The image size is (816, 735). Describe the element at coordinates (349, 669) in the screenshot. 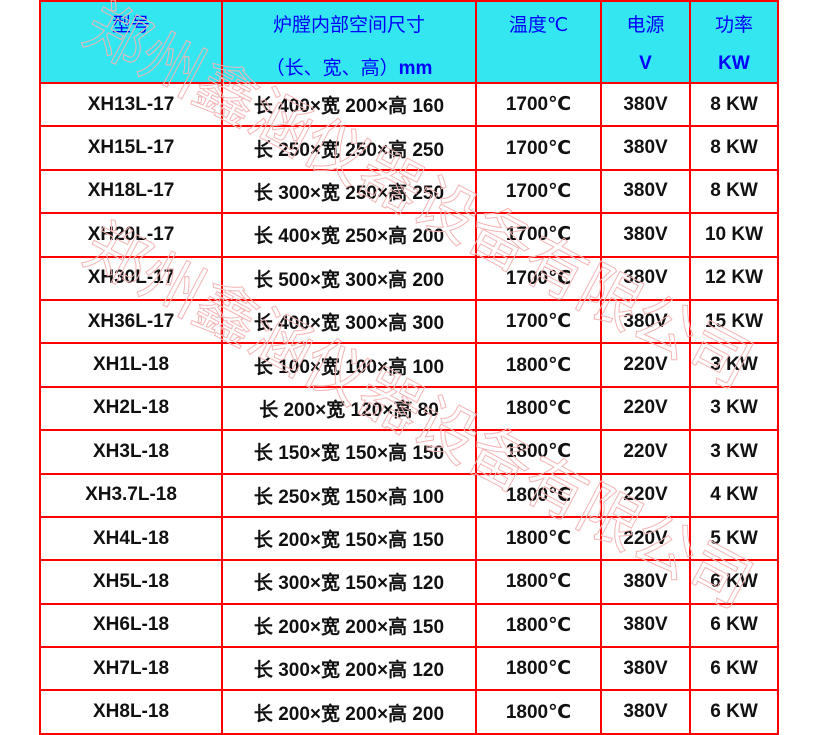

I see `cell-size: 长 300×宽 200×高 120` at that location.